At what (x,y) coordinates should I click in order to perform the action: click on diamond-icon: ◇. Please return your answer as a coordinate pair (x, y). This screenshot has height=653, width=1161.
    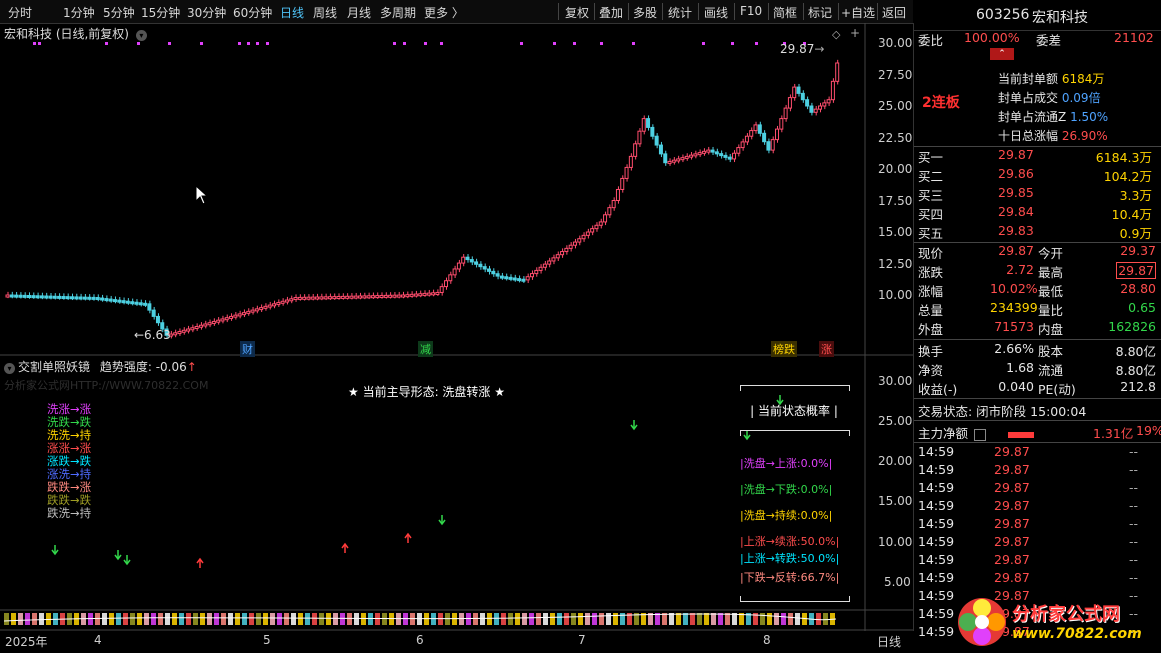
    Looking at the image, I should click on (836, 34).